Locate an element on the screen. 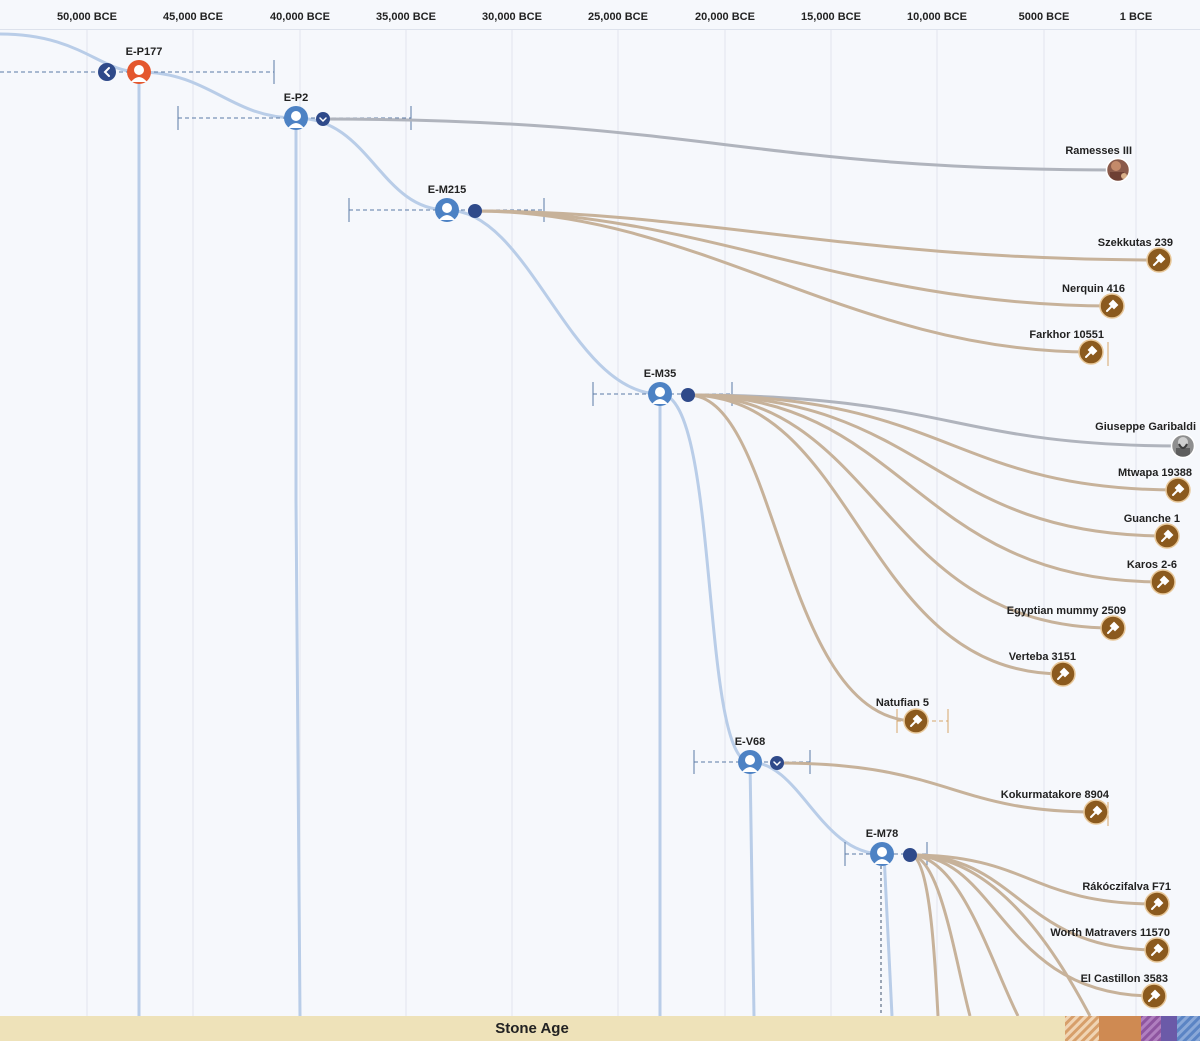 This screenshot has height=1041, width=1200. haplogroup-node-e-p2: E-P2 is located at coordinates (296, 111).